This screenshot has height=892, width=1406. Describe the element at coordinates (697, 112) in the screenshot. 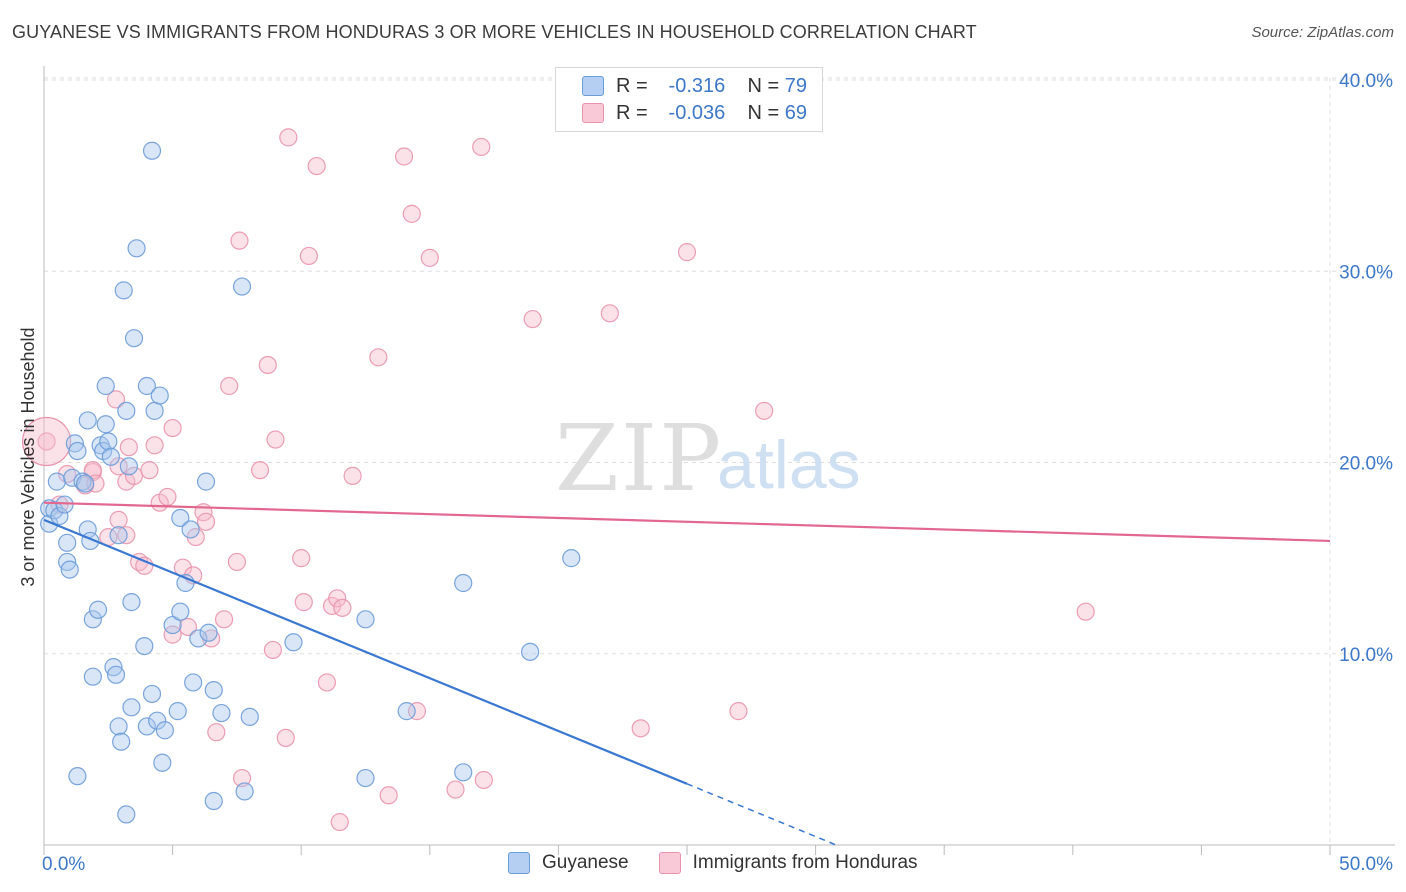

I see `legend-r-value-honduras: -0.036` at that location.